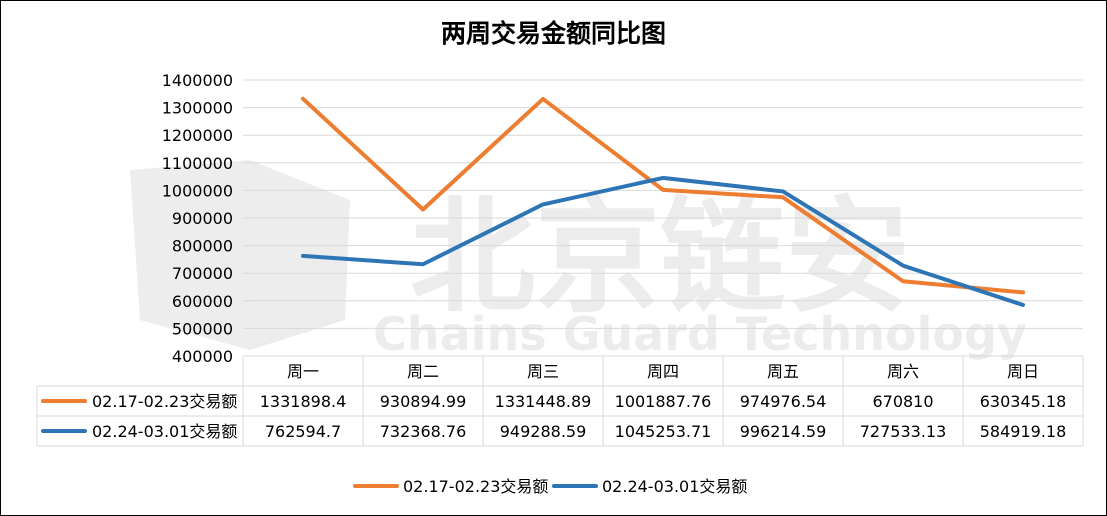 Image resolution: width=1107 pixels, height=516 pixels. I want to click on y-tick-label: 800000, so click(202, 246).